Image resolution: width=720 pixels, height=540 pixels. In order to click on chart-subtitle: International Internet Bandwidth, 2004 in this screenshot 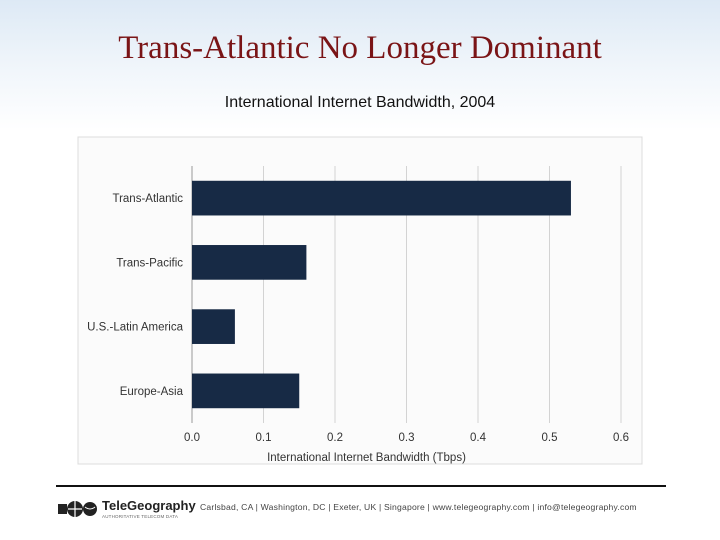, I will do `click(360, 102)`.